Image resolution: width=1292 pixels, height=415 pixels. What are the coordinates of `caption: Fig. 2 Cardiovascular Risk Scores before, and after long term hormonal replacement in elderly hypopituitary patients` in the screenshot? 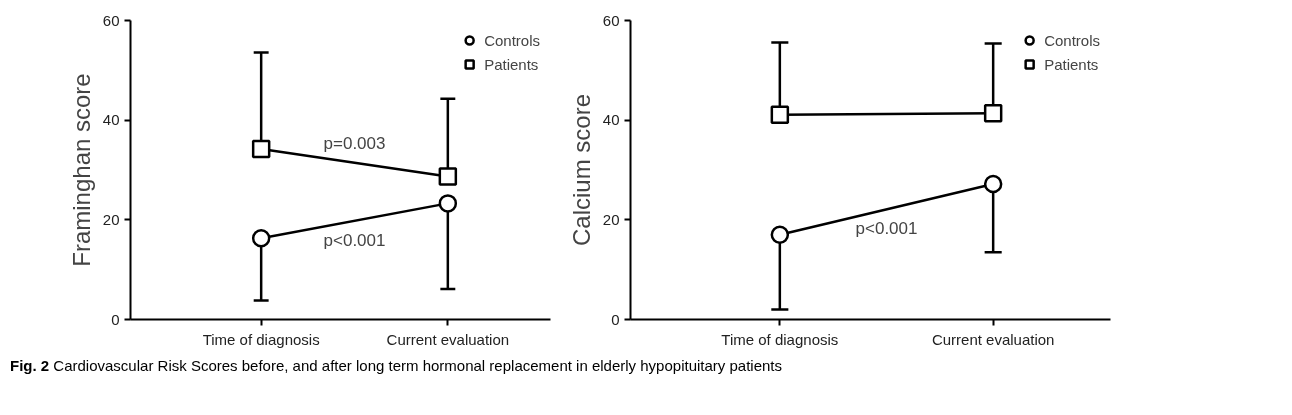 It's located at (396, 366).